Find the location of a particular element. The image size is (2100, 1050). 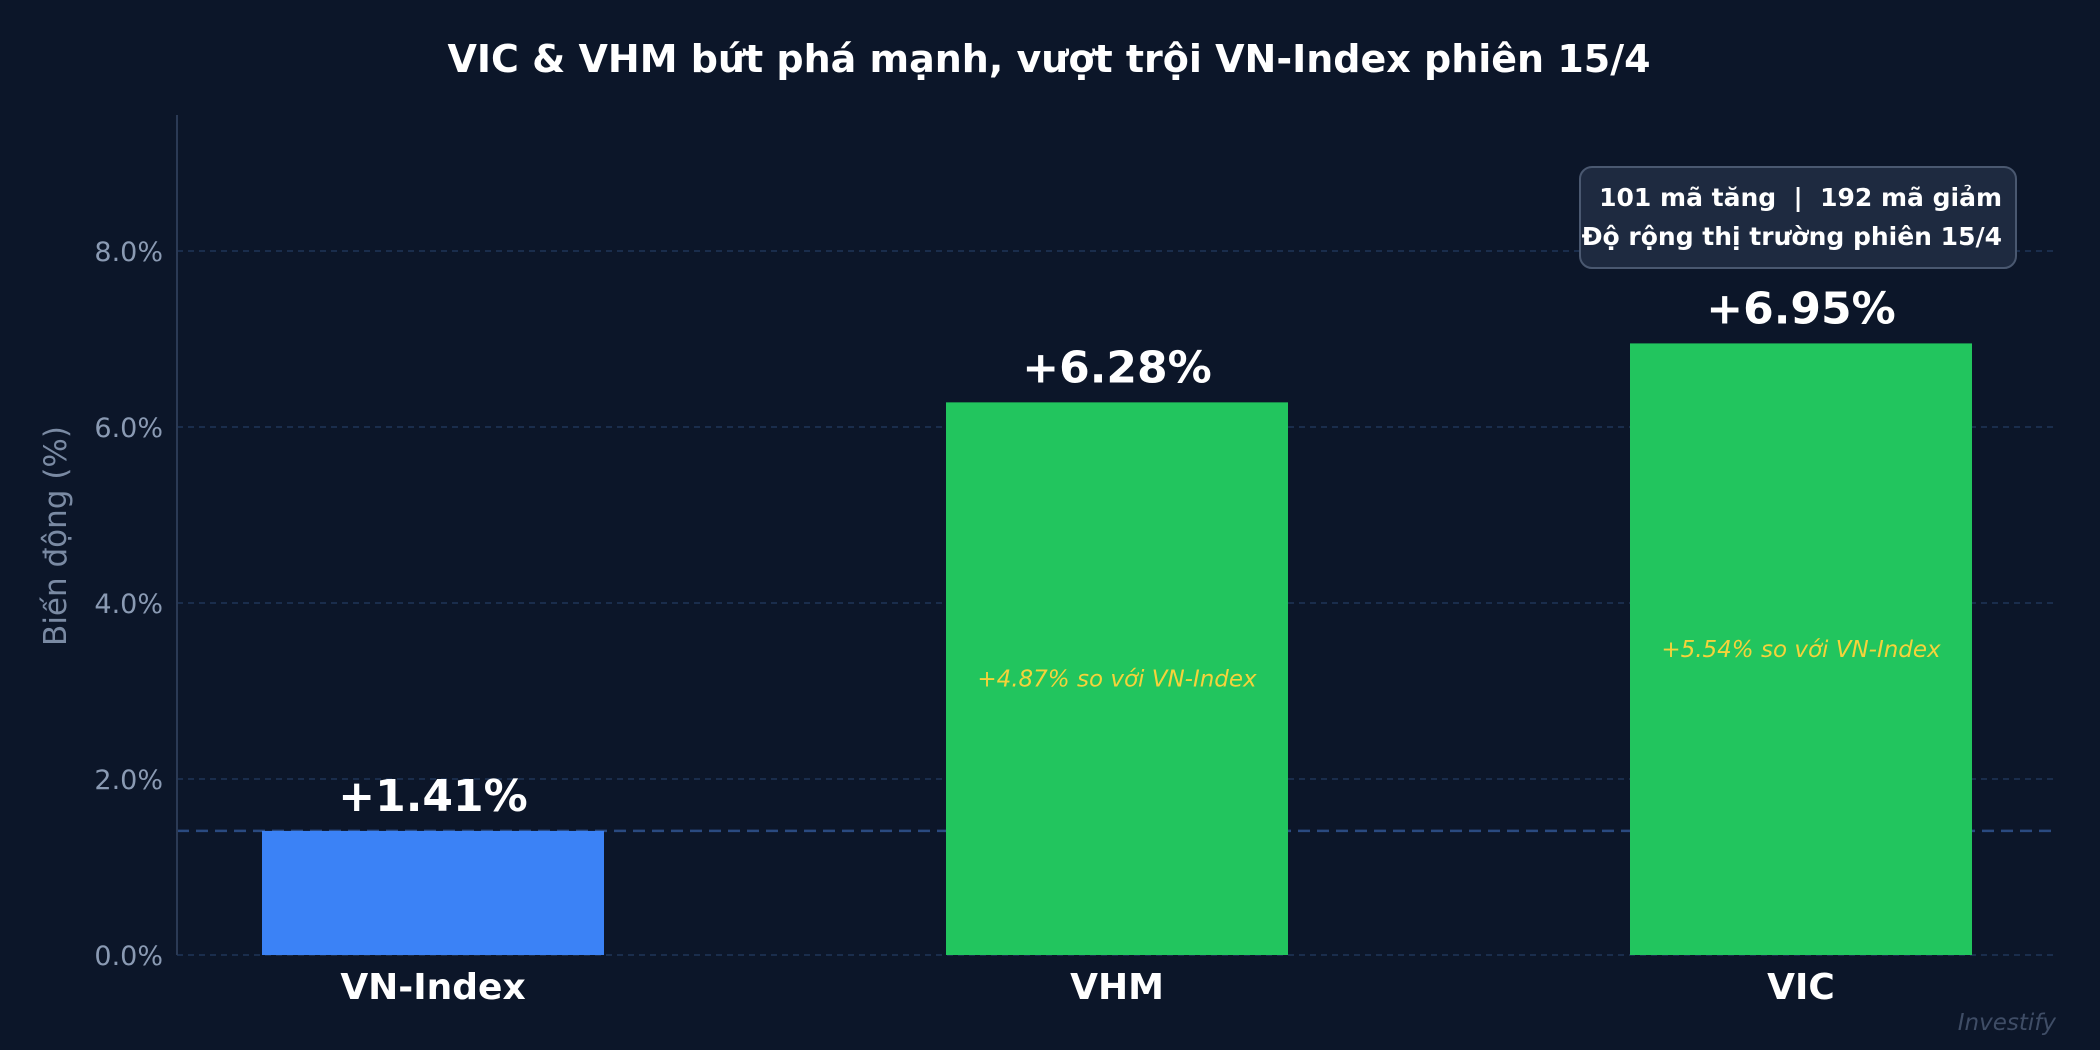

x-tick-label: VIC is located at coordinates (1801, 987).